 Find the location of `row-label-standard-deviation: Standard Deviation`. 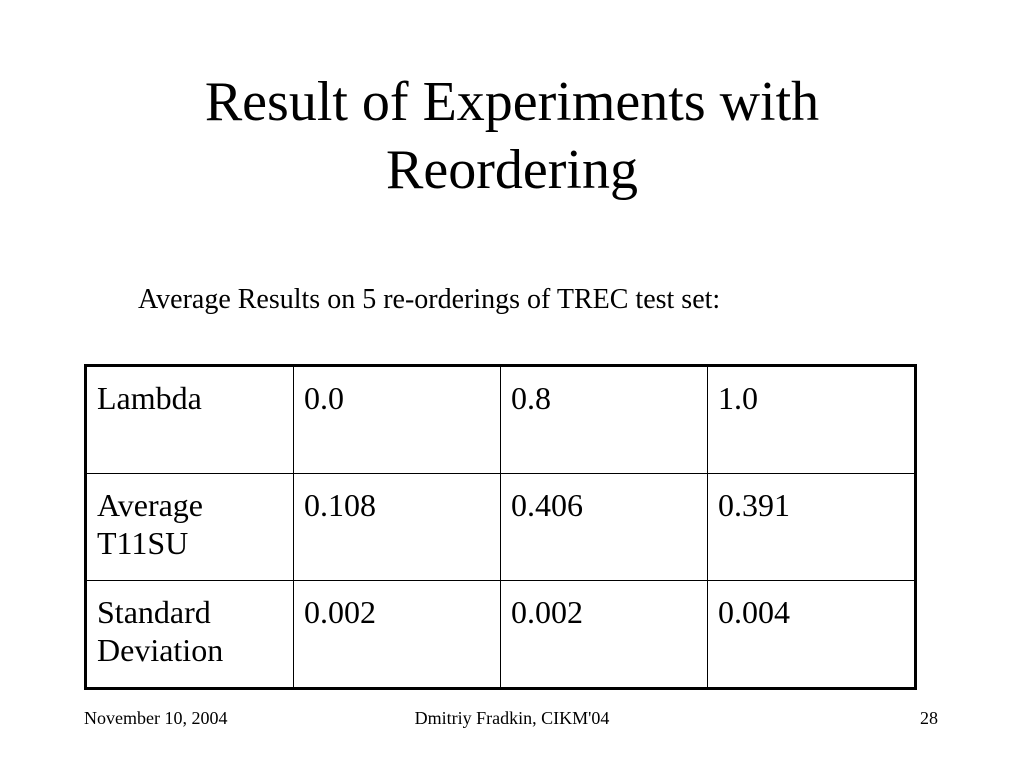

row-label-standard-deviation: Standard Deviation is located at coordinates (189, 634).